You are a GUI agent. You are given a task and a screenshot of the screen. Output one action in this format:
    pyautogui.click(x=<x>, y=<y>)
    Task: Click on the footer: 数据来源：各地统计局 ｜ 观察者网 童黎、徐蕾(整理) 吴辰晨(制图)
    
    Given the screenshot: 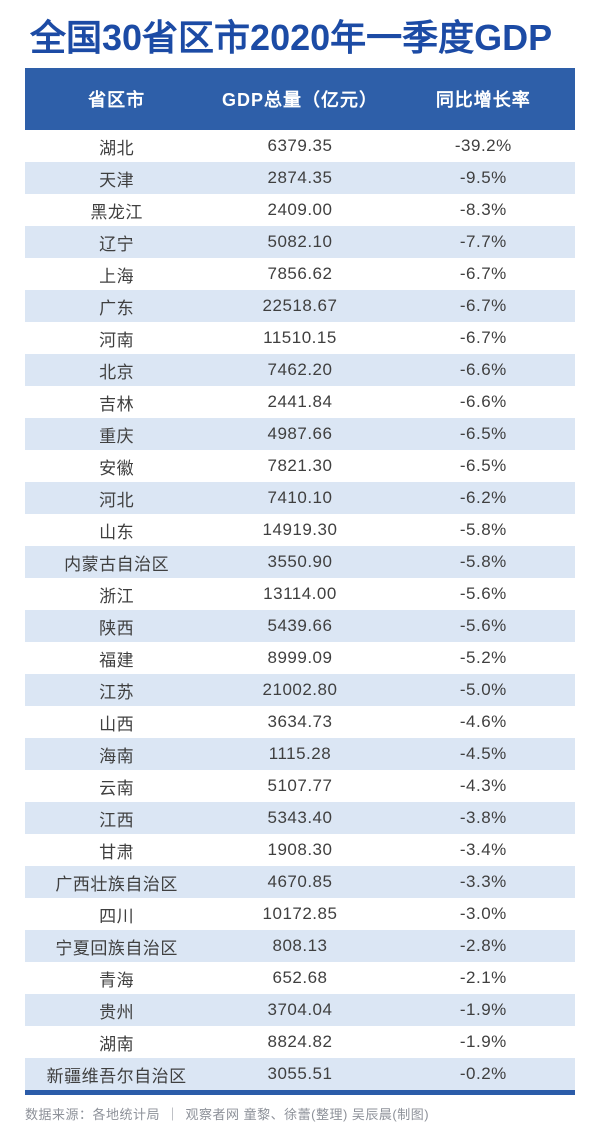 What is the action you would take?
    pyautogui.click(x=300, y=1113)
    